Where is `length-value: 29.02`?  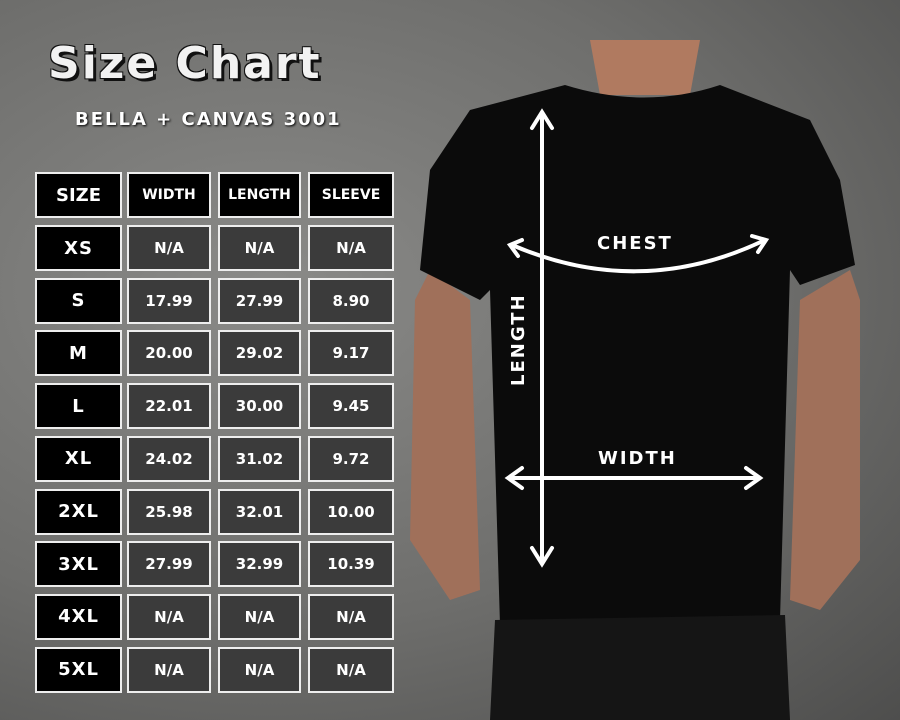
length-value: 29.02 is located at coordinates (259, 353).